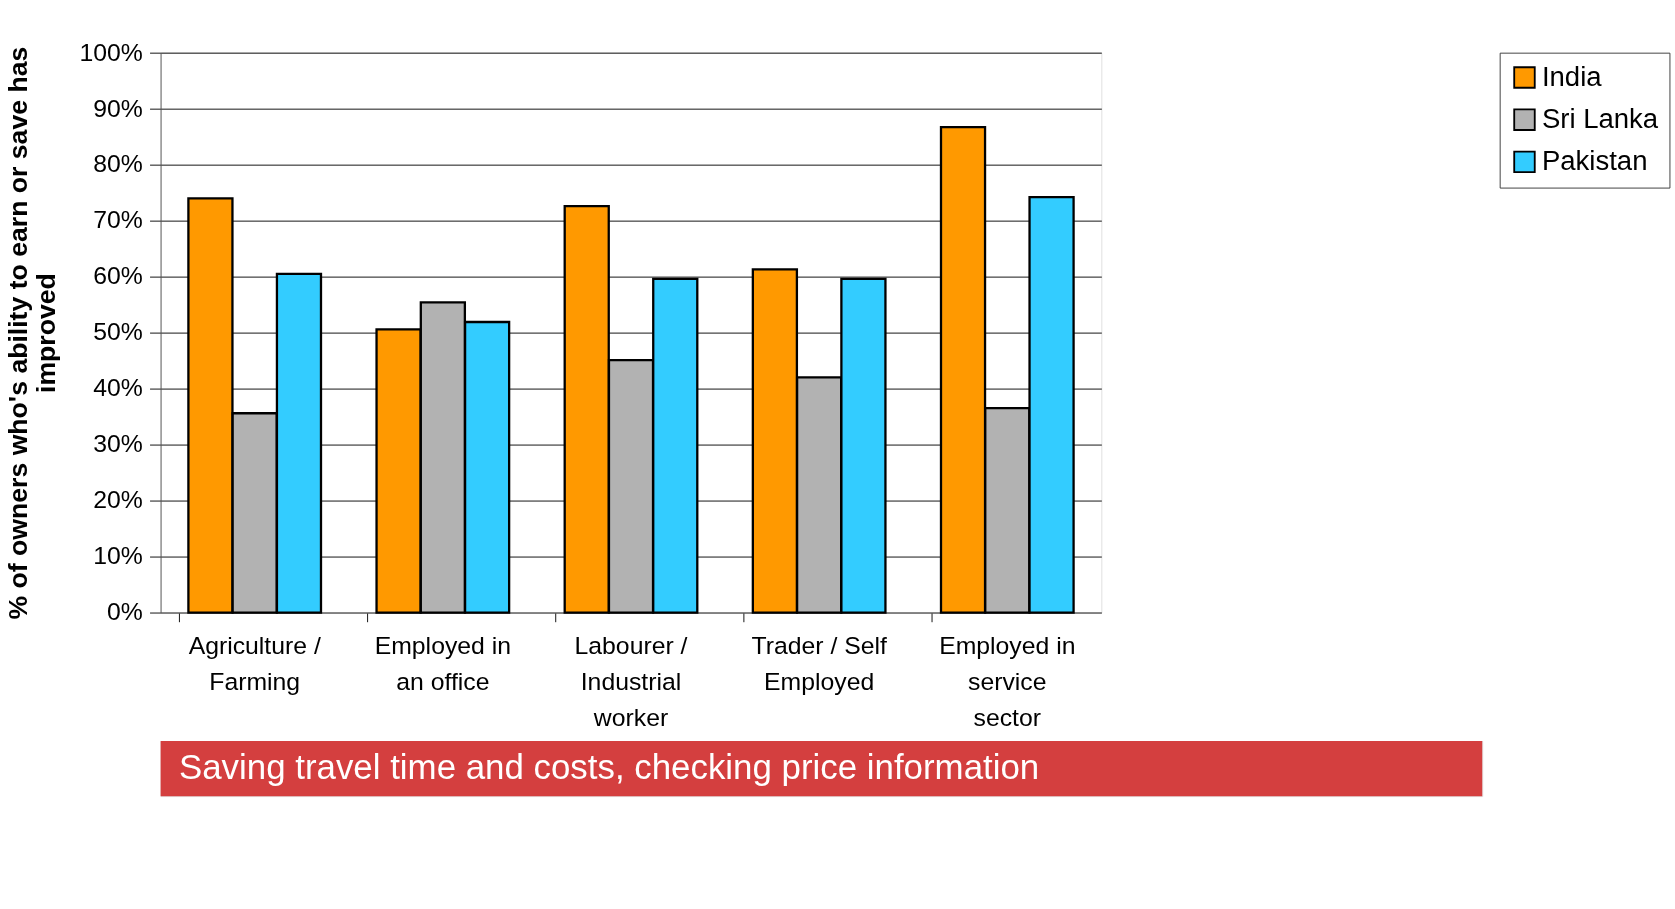 Image resolution: width=1675 pixels, height=909 pixels. I want to click on y-tick-label: 90%, so click(118, 108).